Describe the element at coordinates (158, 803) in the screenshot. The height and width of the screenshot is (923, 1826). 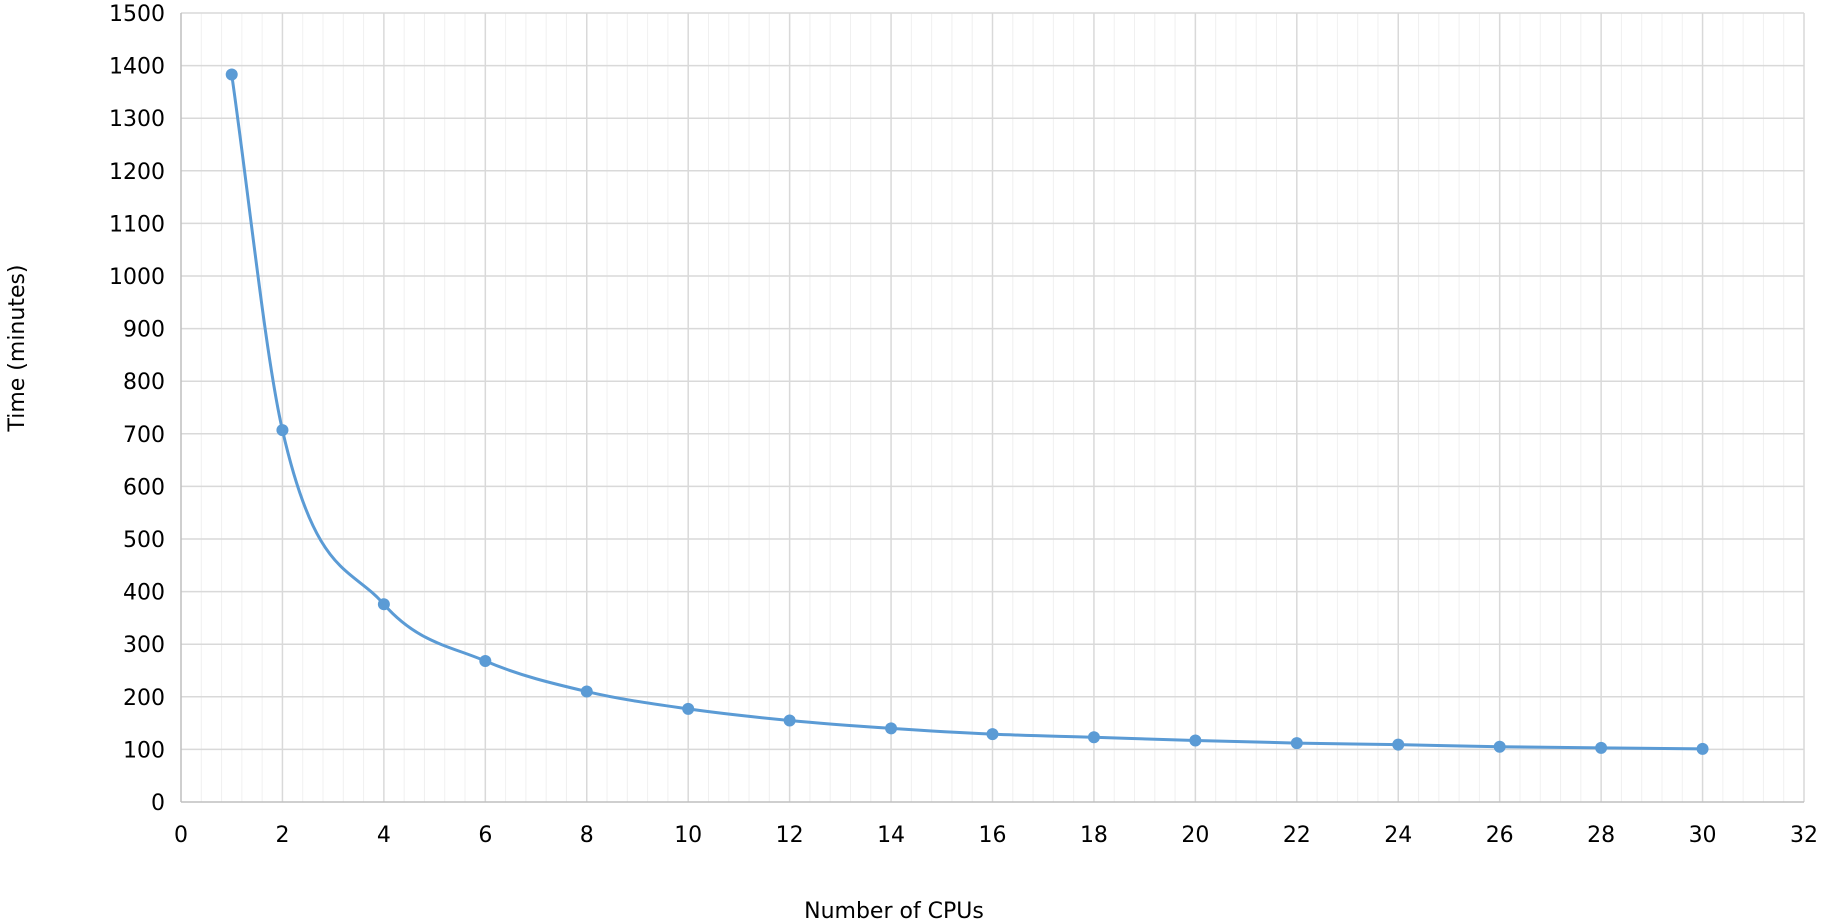
I see `y-tick-label: 0` at that location.